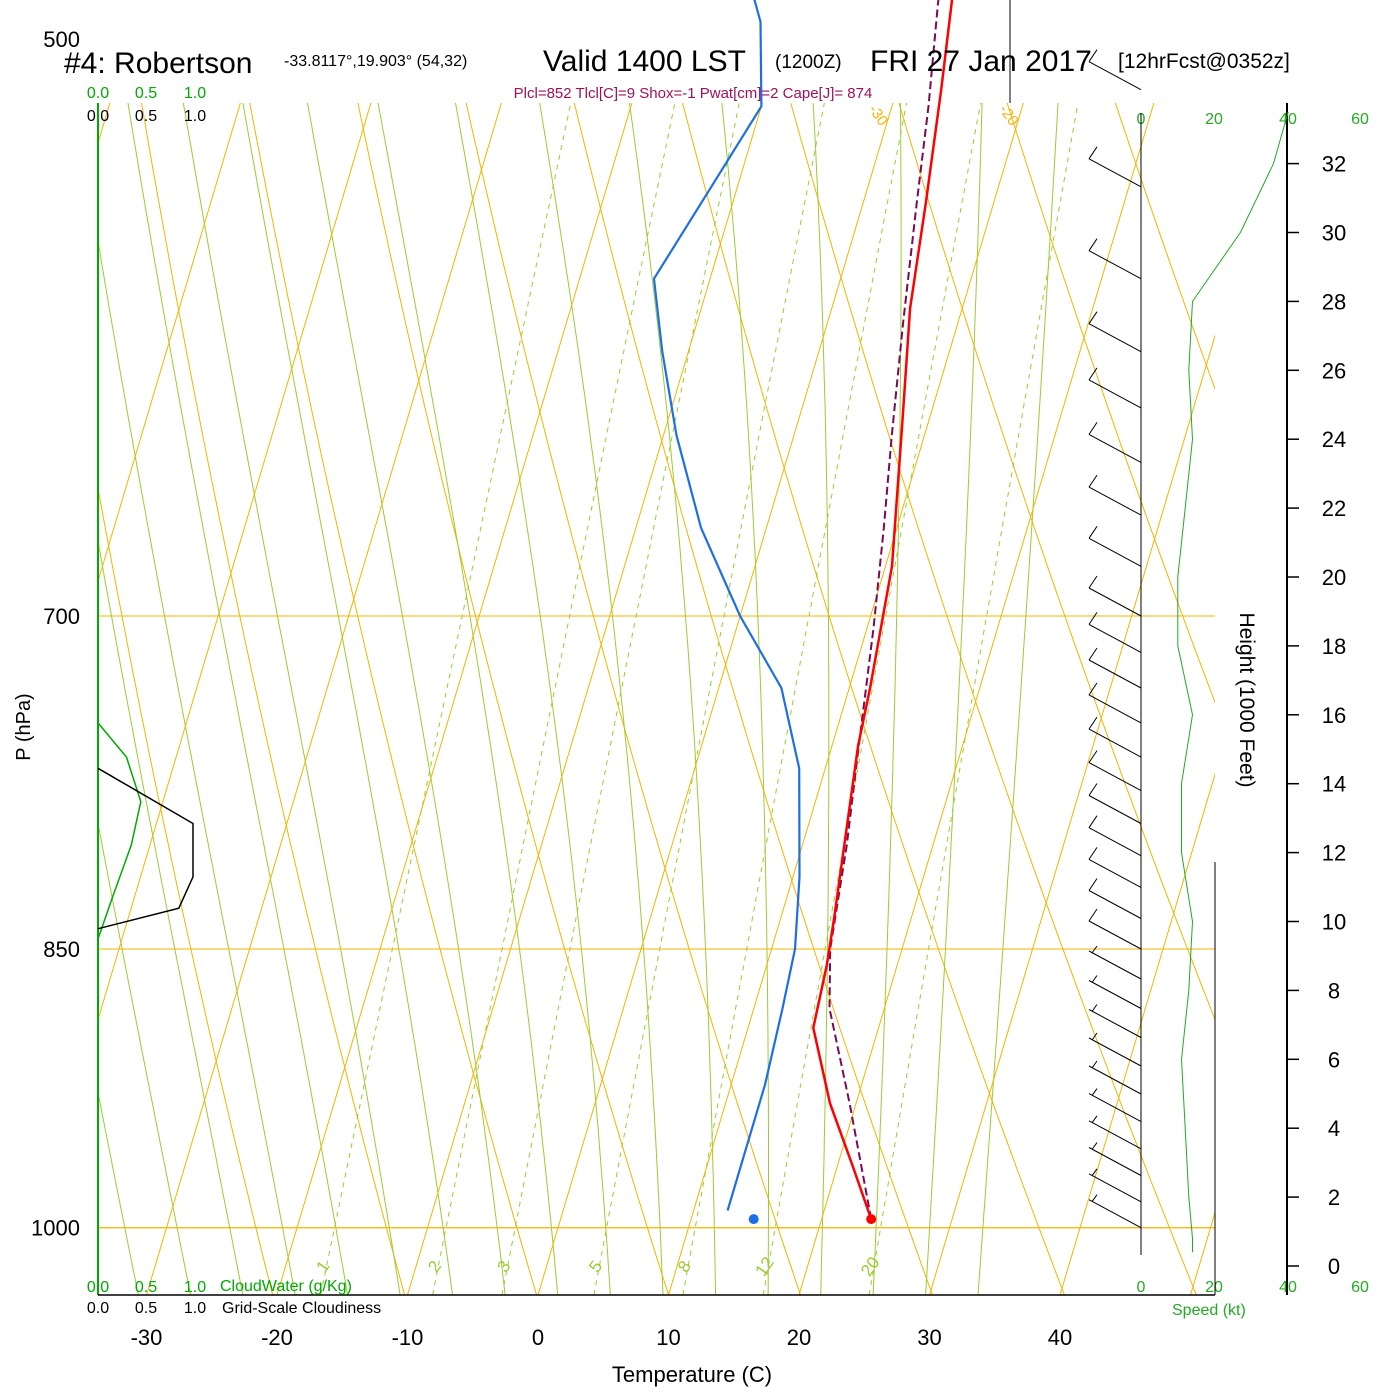  Describe the element at coordinates (1204, 61) in the screenshot. I see `forecast-info: [12hrFcst@0352z]` at that location.